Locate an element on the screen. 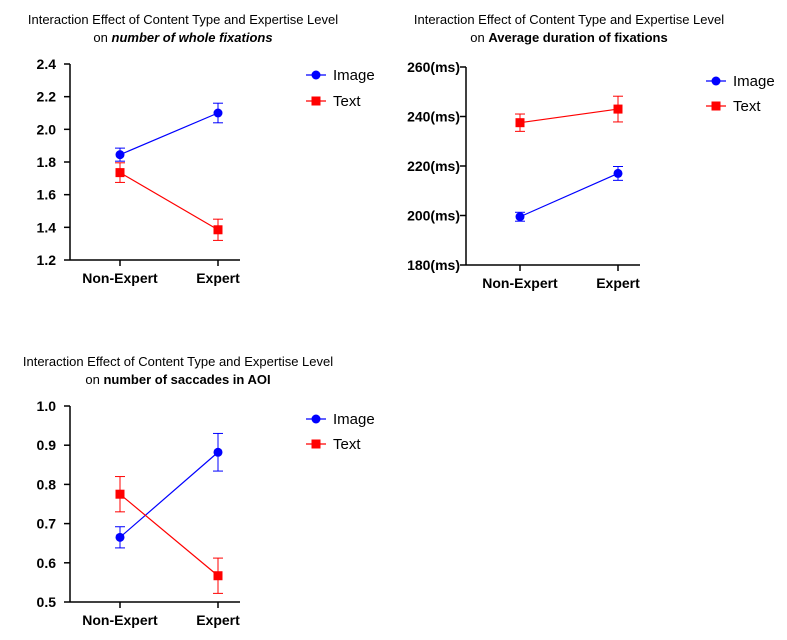  y-tick-label: 260(ms) is located at coordinates (433, 67).